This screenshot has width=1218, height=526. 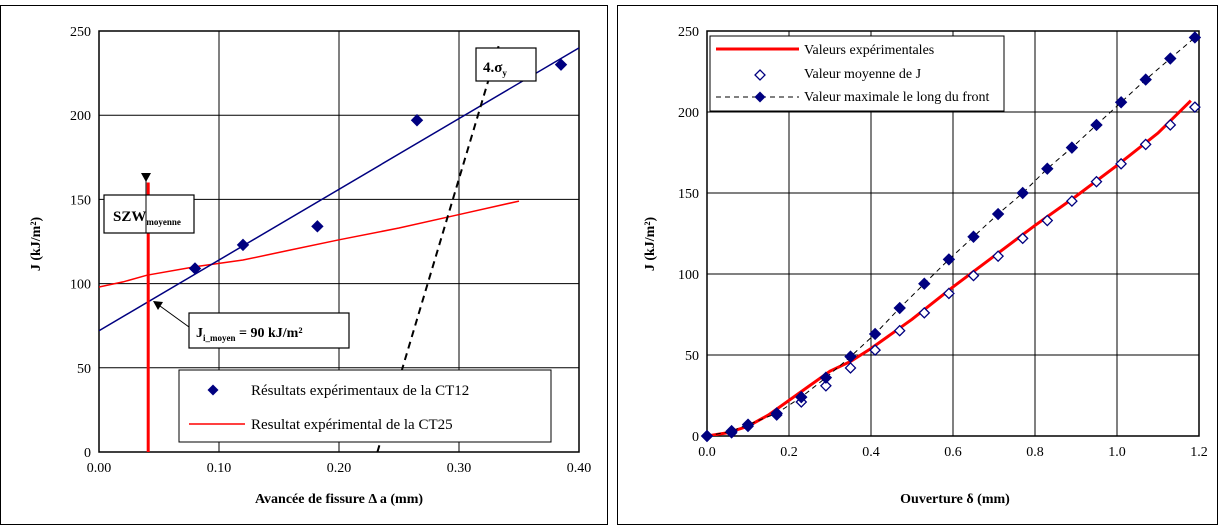 What do you see at coordinates (1117, 452) in the screenshot?
I see `x-tick-label: 1.0` at bounding box center [1117, 452].